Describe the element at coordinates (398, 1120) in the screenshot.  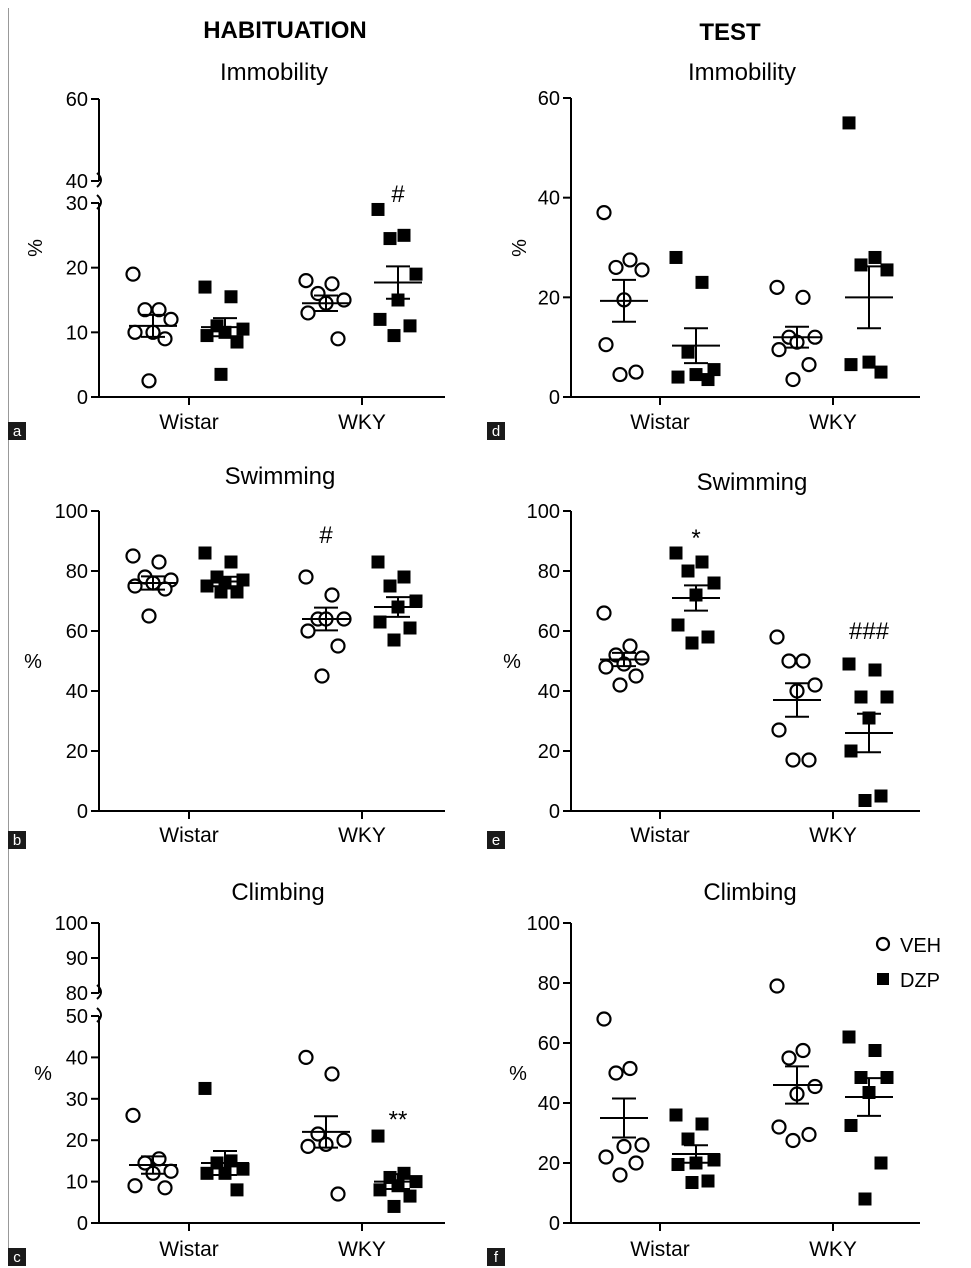
I see `significance-mark: **` at that location.